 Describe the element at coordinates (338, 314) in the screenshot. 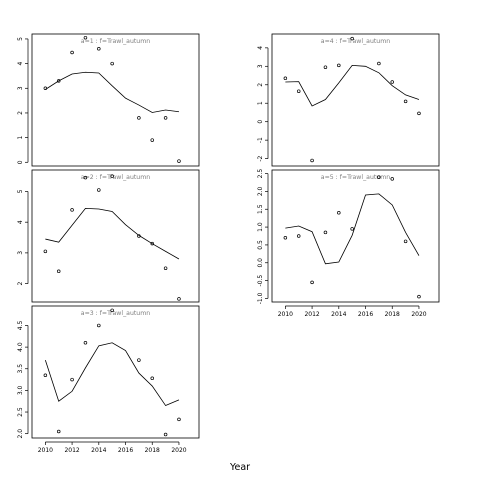

I see `x-tick-label: 2014` at that location.